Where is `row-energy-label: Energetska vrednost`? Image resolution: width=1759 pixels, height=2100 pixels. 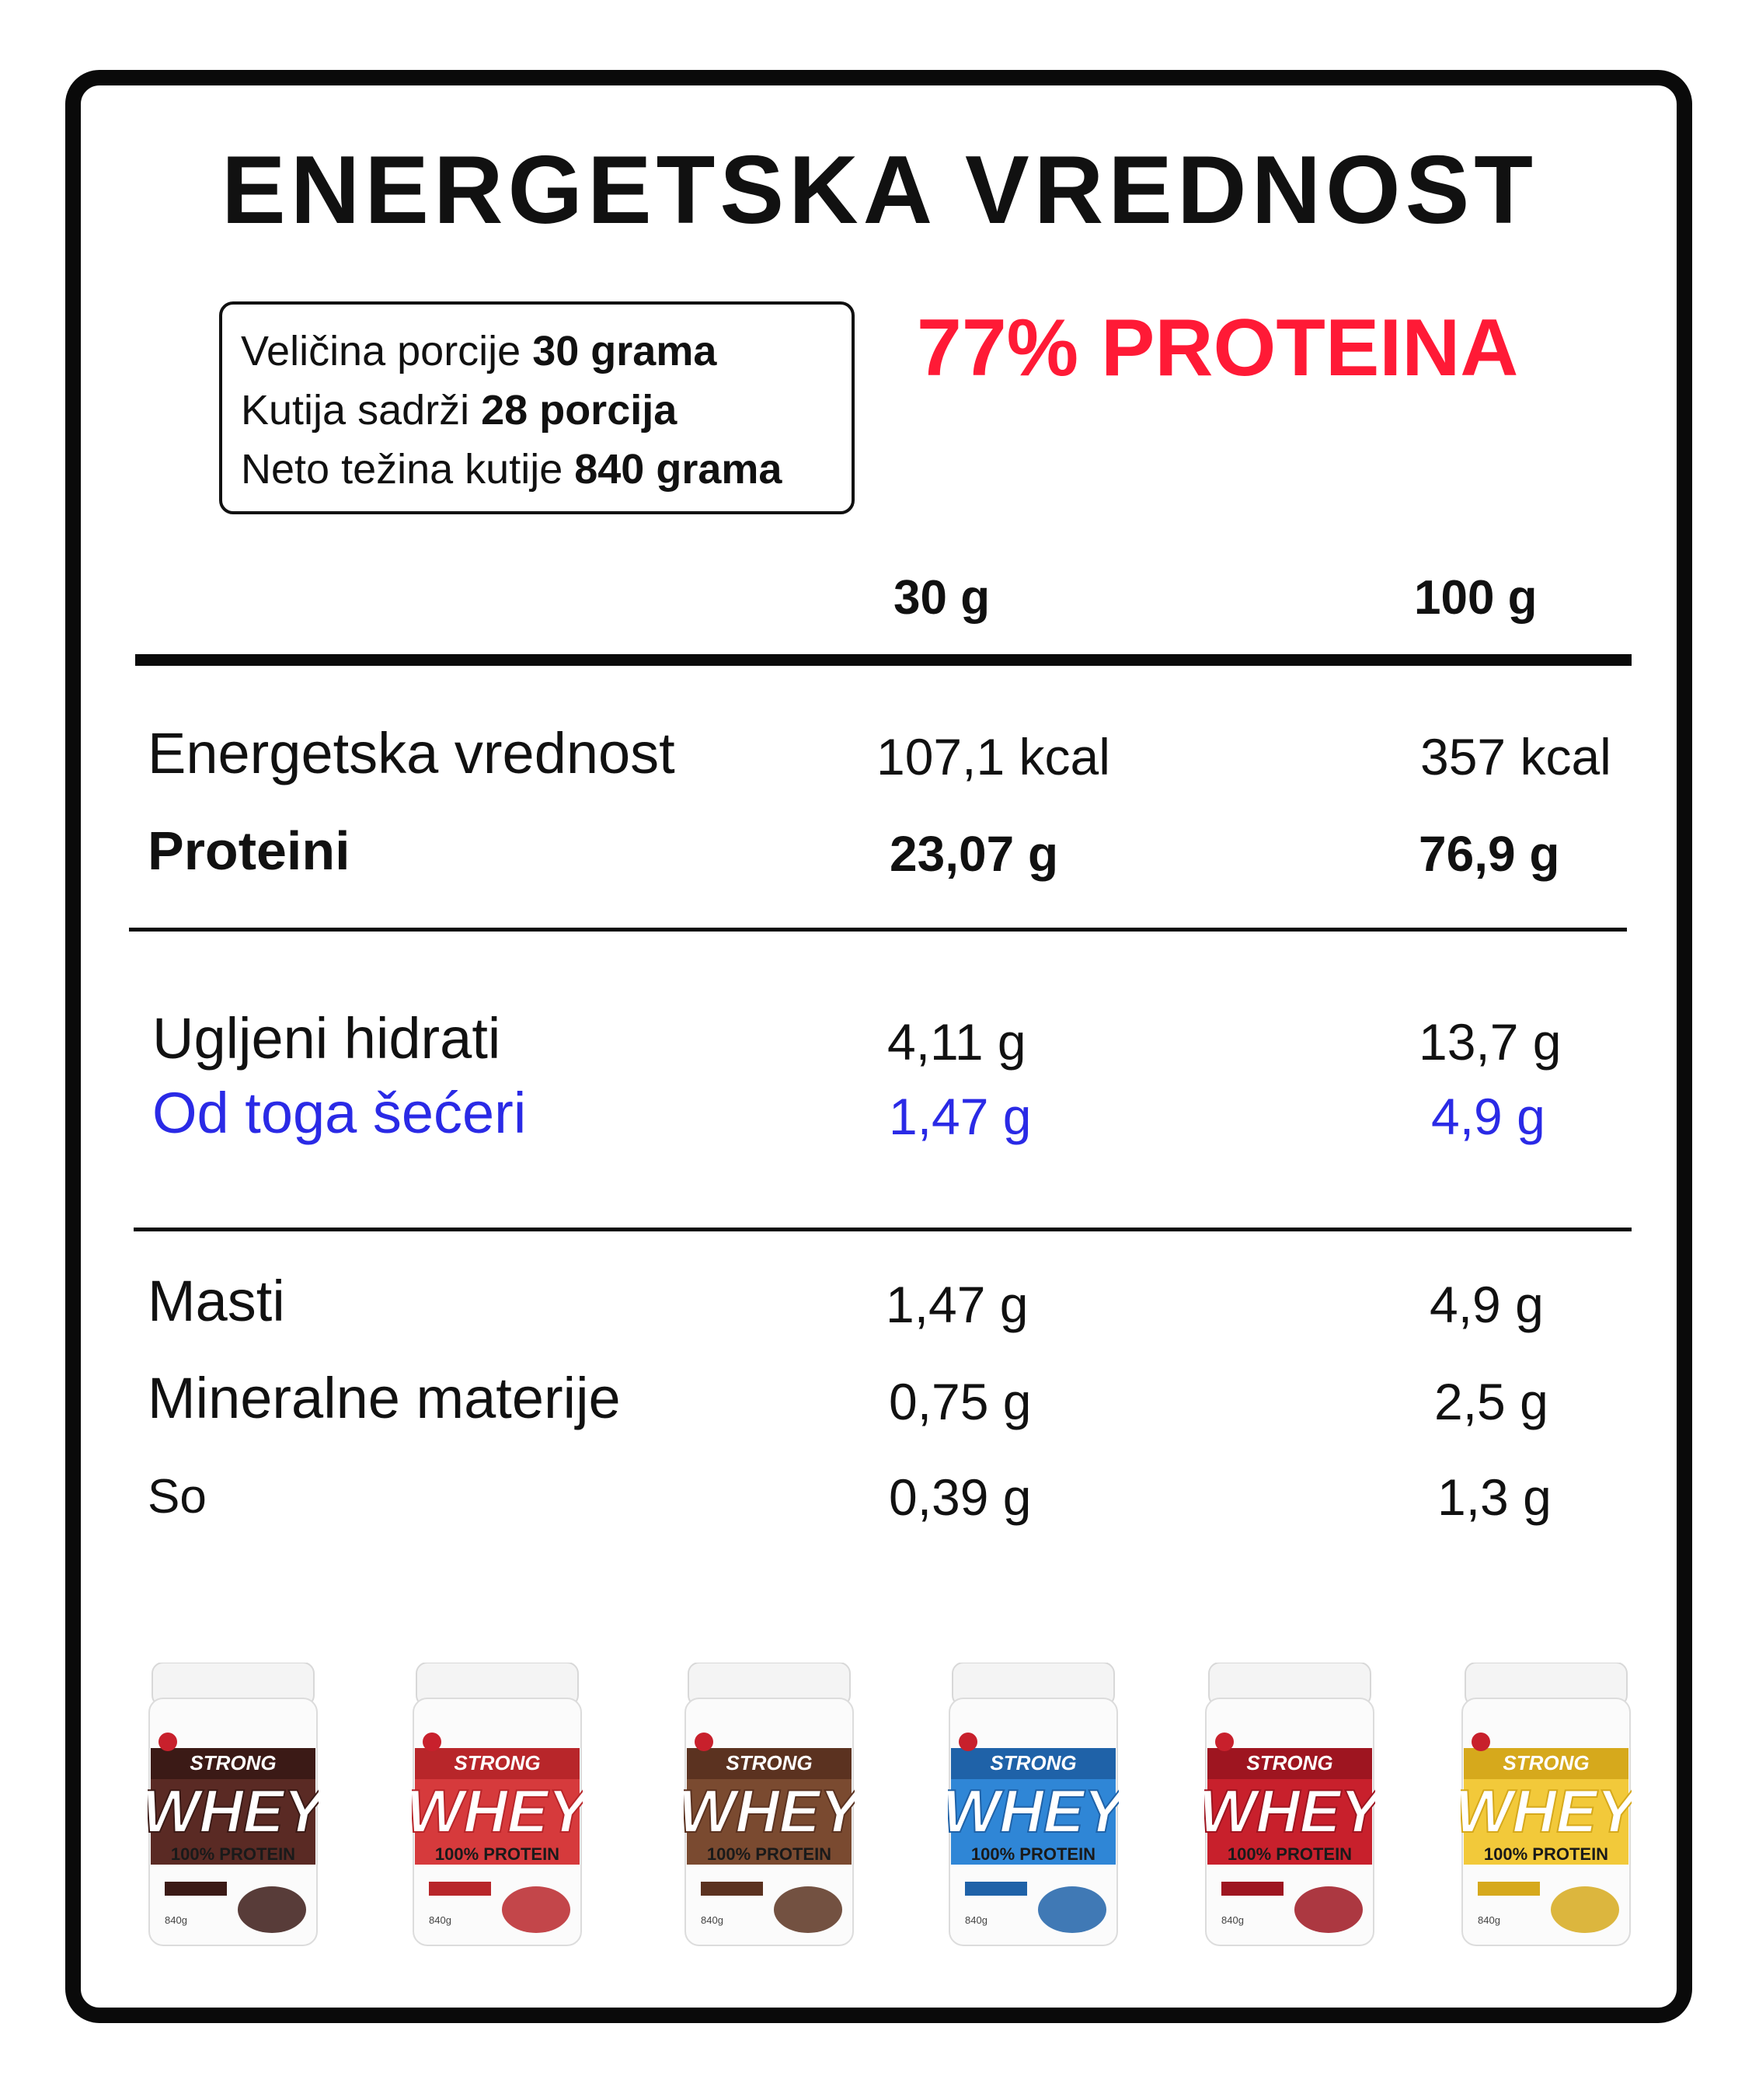
row-energy-label: Energetska vrednost is located at coordinates (411, 753).